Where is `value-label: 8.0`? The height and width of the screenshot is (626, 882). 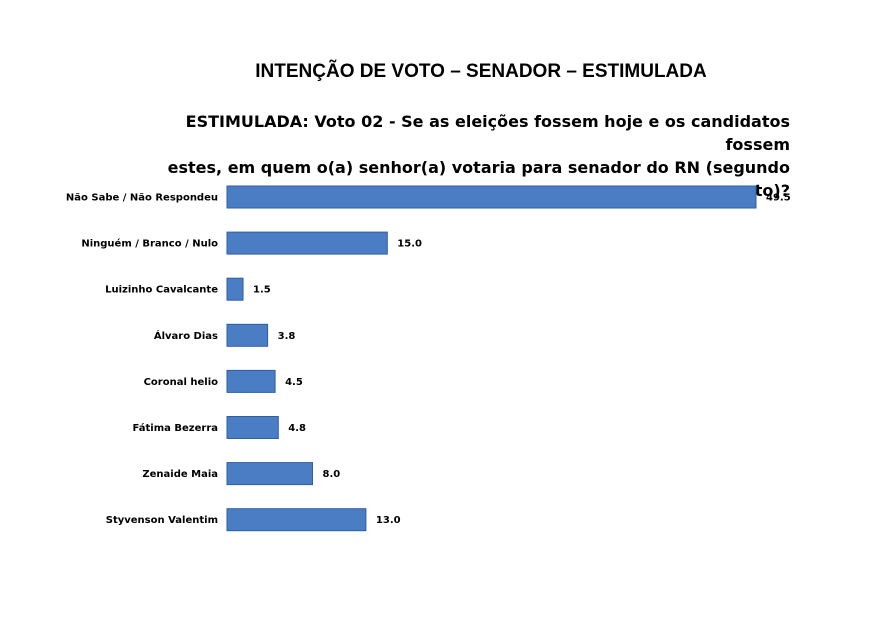 value-label: 8.0 is located at coordinates (331, 474).